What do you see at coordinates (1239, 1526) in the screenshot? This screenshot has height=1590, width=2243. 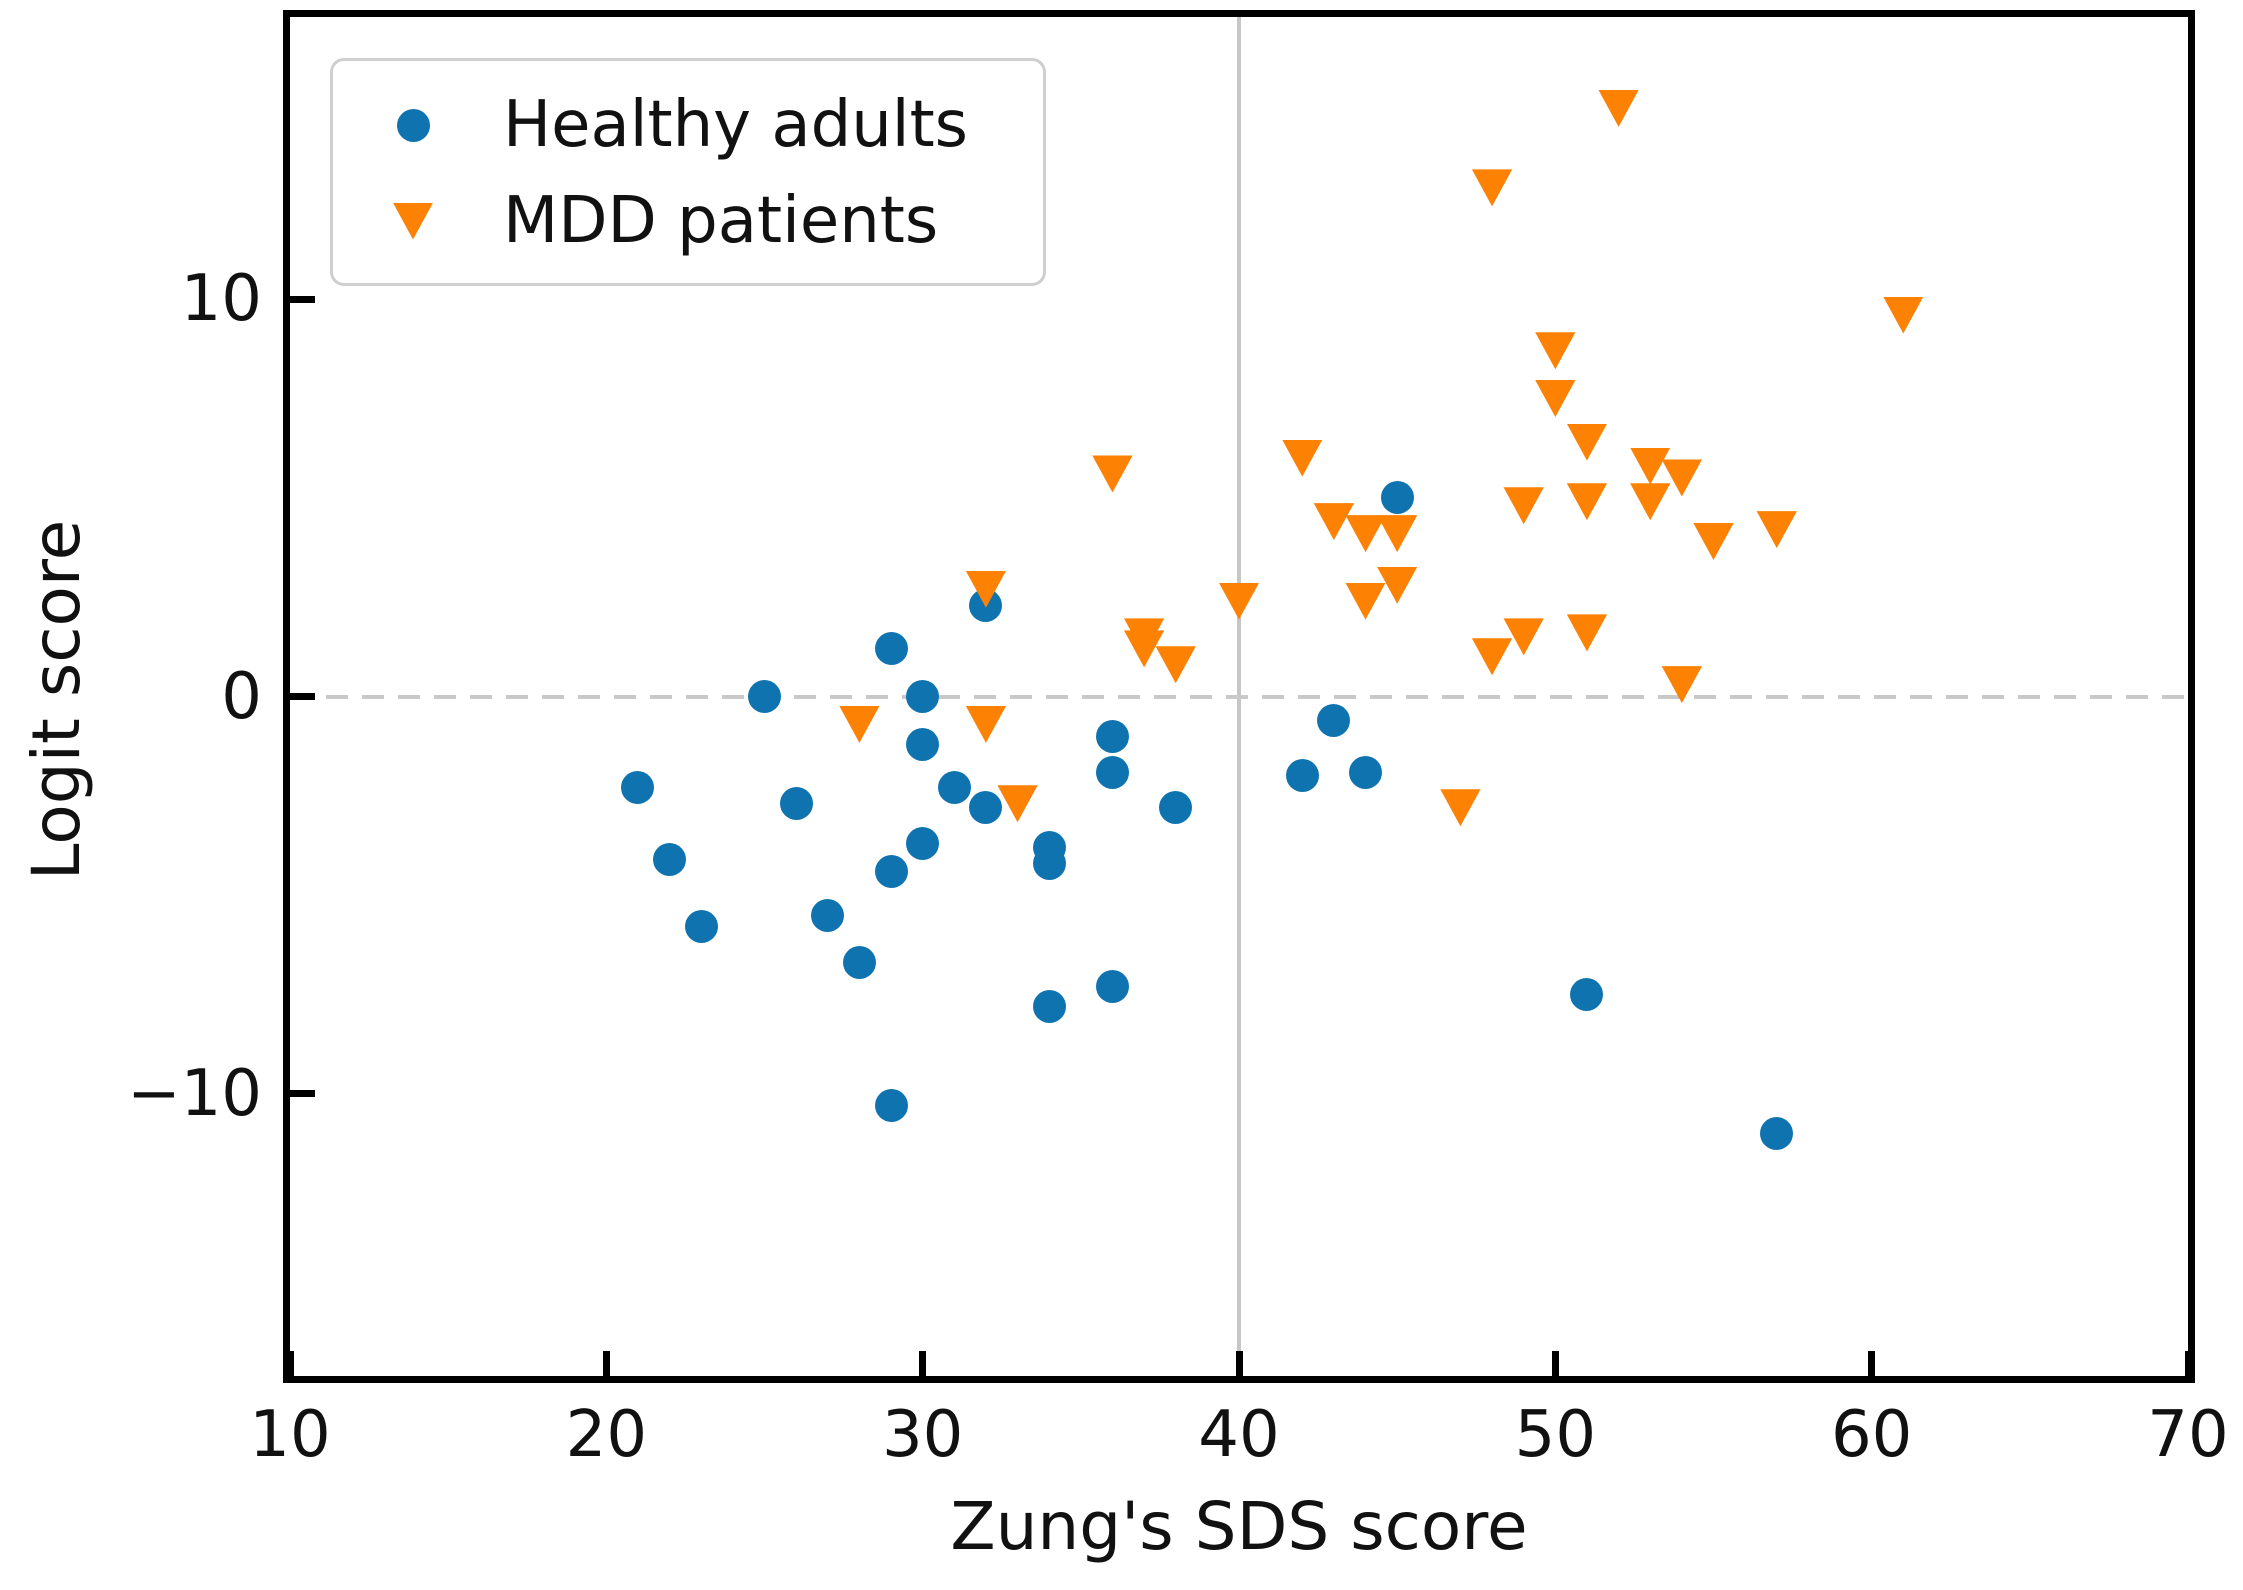 I see `x-axis-title: Zung's SDS score` at bounding box center [1239, 1526].